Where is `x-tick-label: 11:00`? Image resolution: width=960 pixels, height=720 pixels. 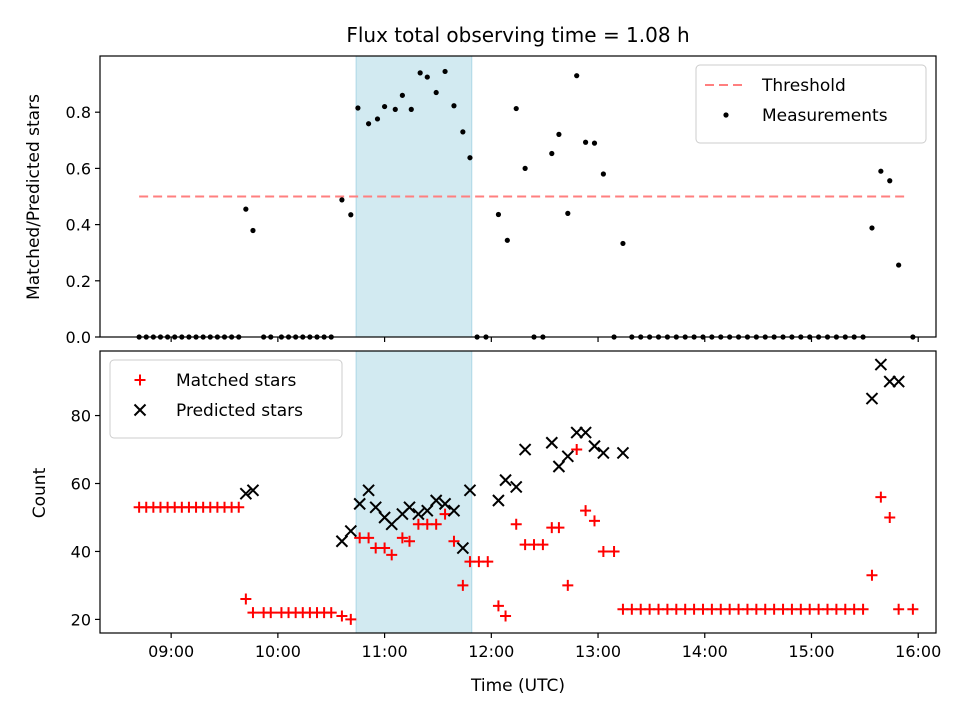
x-tick-label: 11:00 is located at coordinates (385, 651).